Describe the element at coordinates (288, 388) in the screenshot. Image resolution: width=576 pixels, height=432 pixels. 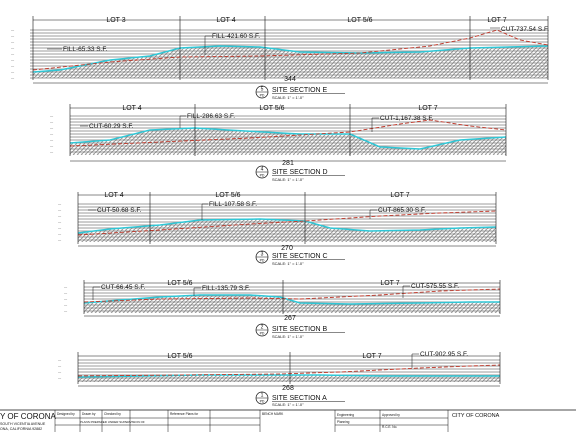
I see `overall-length-label: 268` at that location.